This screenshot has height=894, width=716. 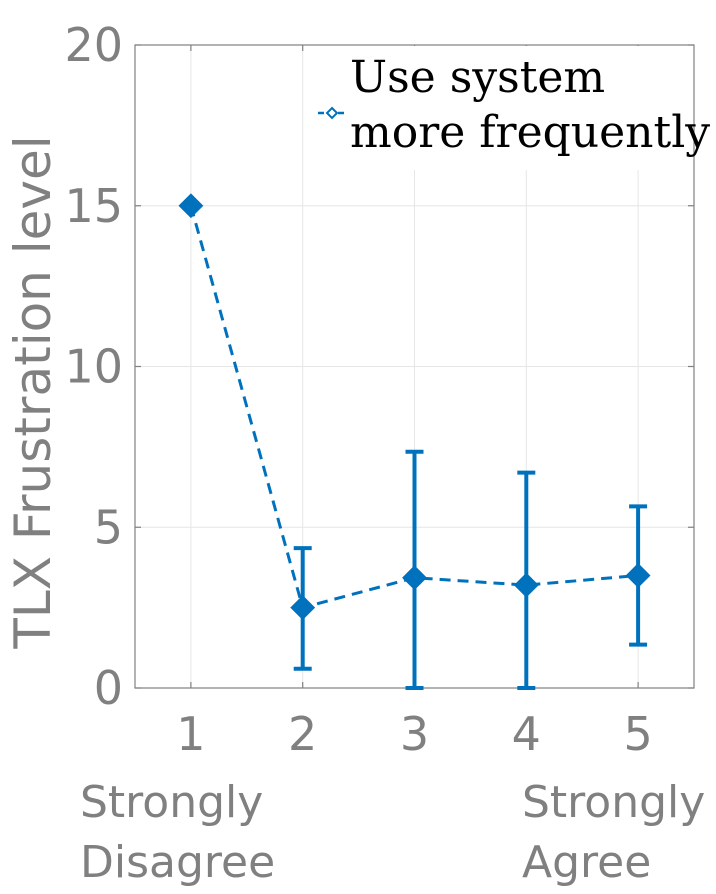 I want to click on scale-anchor-left: Strongly, so click(x=171, y=802).